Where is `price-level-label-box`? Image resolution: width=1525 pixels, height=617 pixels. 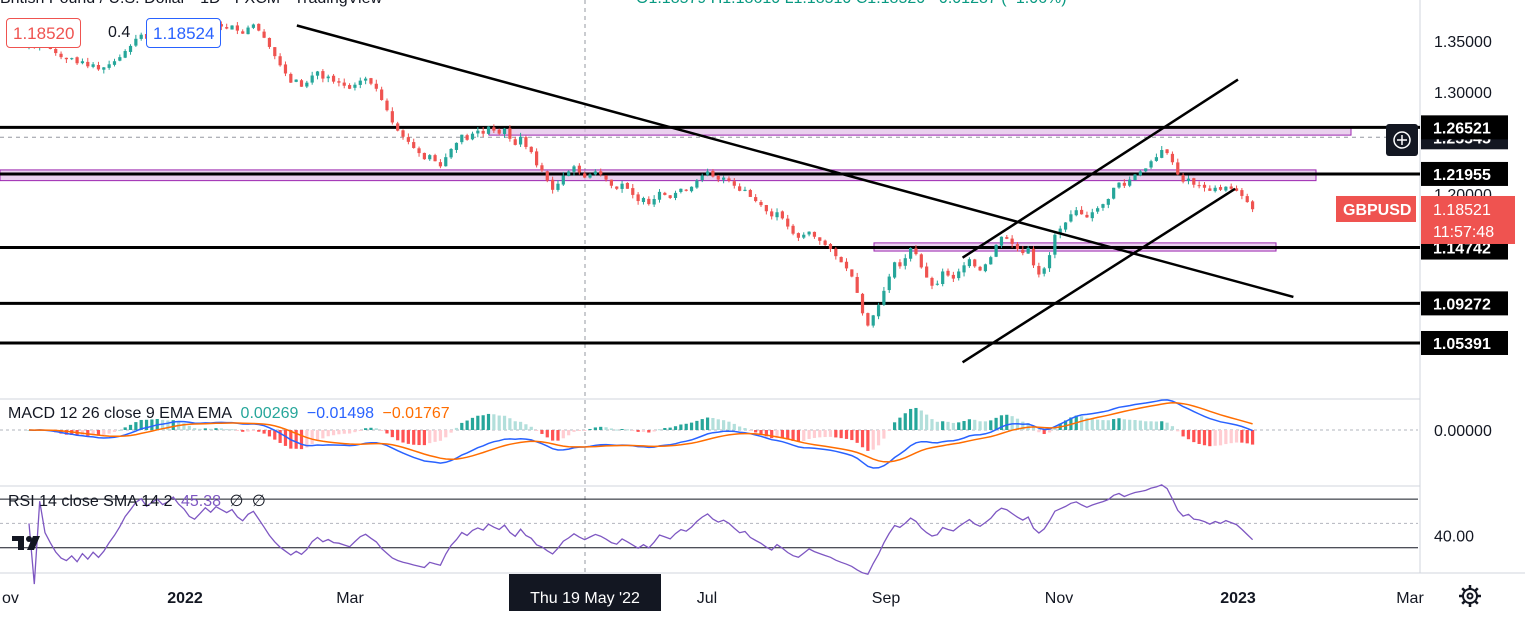
price-level-label-box is located at coordinates (1464, 303).